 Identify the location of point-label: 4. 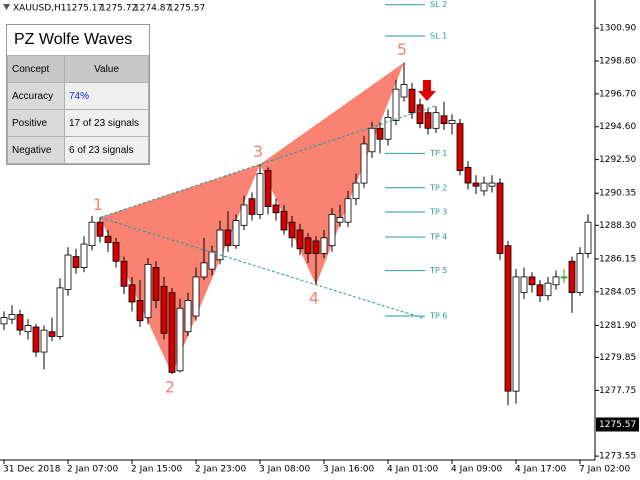
(314, 297).